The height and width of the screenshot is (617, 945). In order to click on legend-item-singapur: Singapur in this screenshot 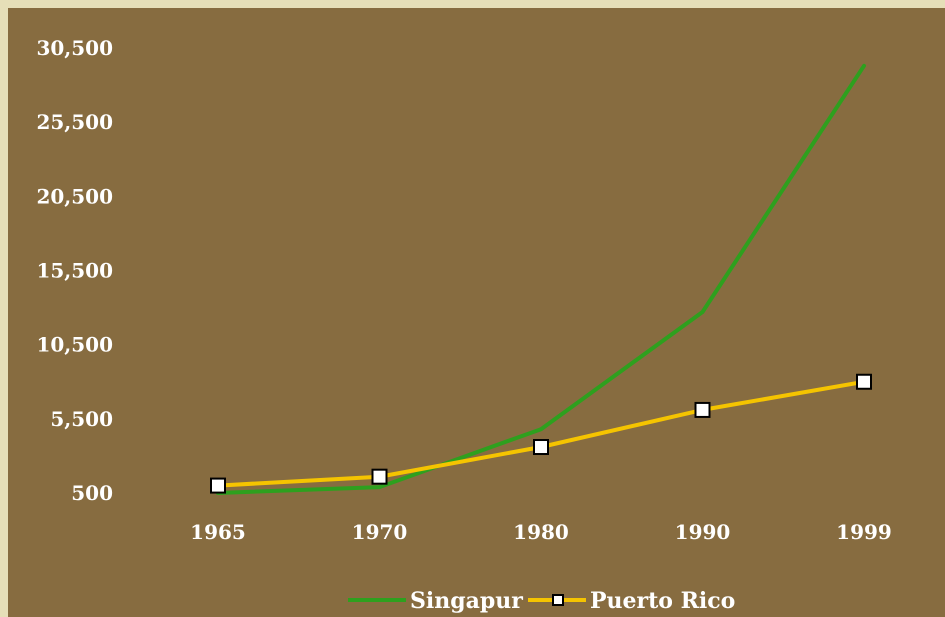, I will do `click(435, 601)`.